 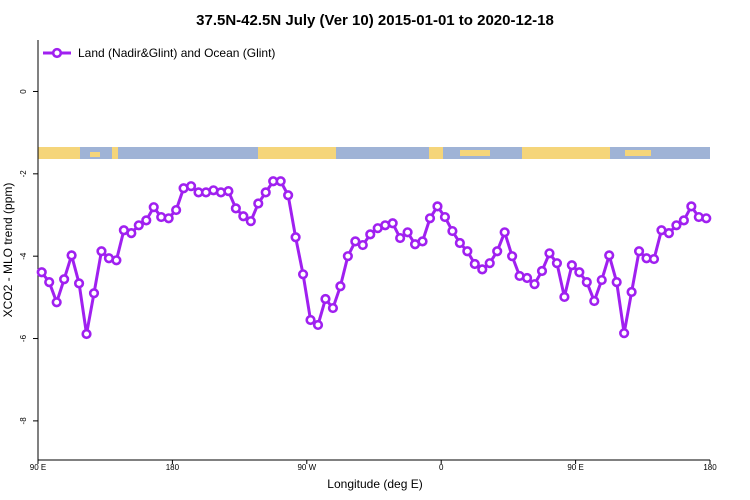 I want to click on x-tick-label: 0, so click(x=441, y=467).